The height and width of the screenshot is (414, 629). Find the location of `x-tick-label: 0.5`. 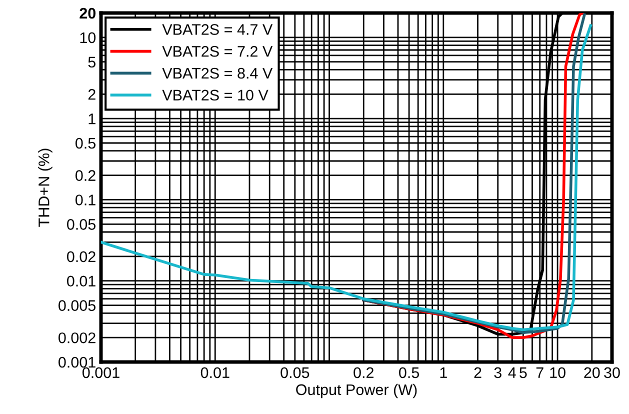

x-tick-label: 0.5 is located at coordinates (409, 372).